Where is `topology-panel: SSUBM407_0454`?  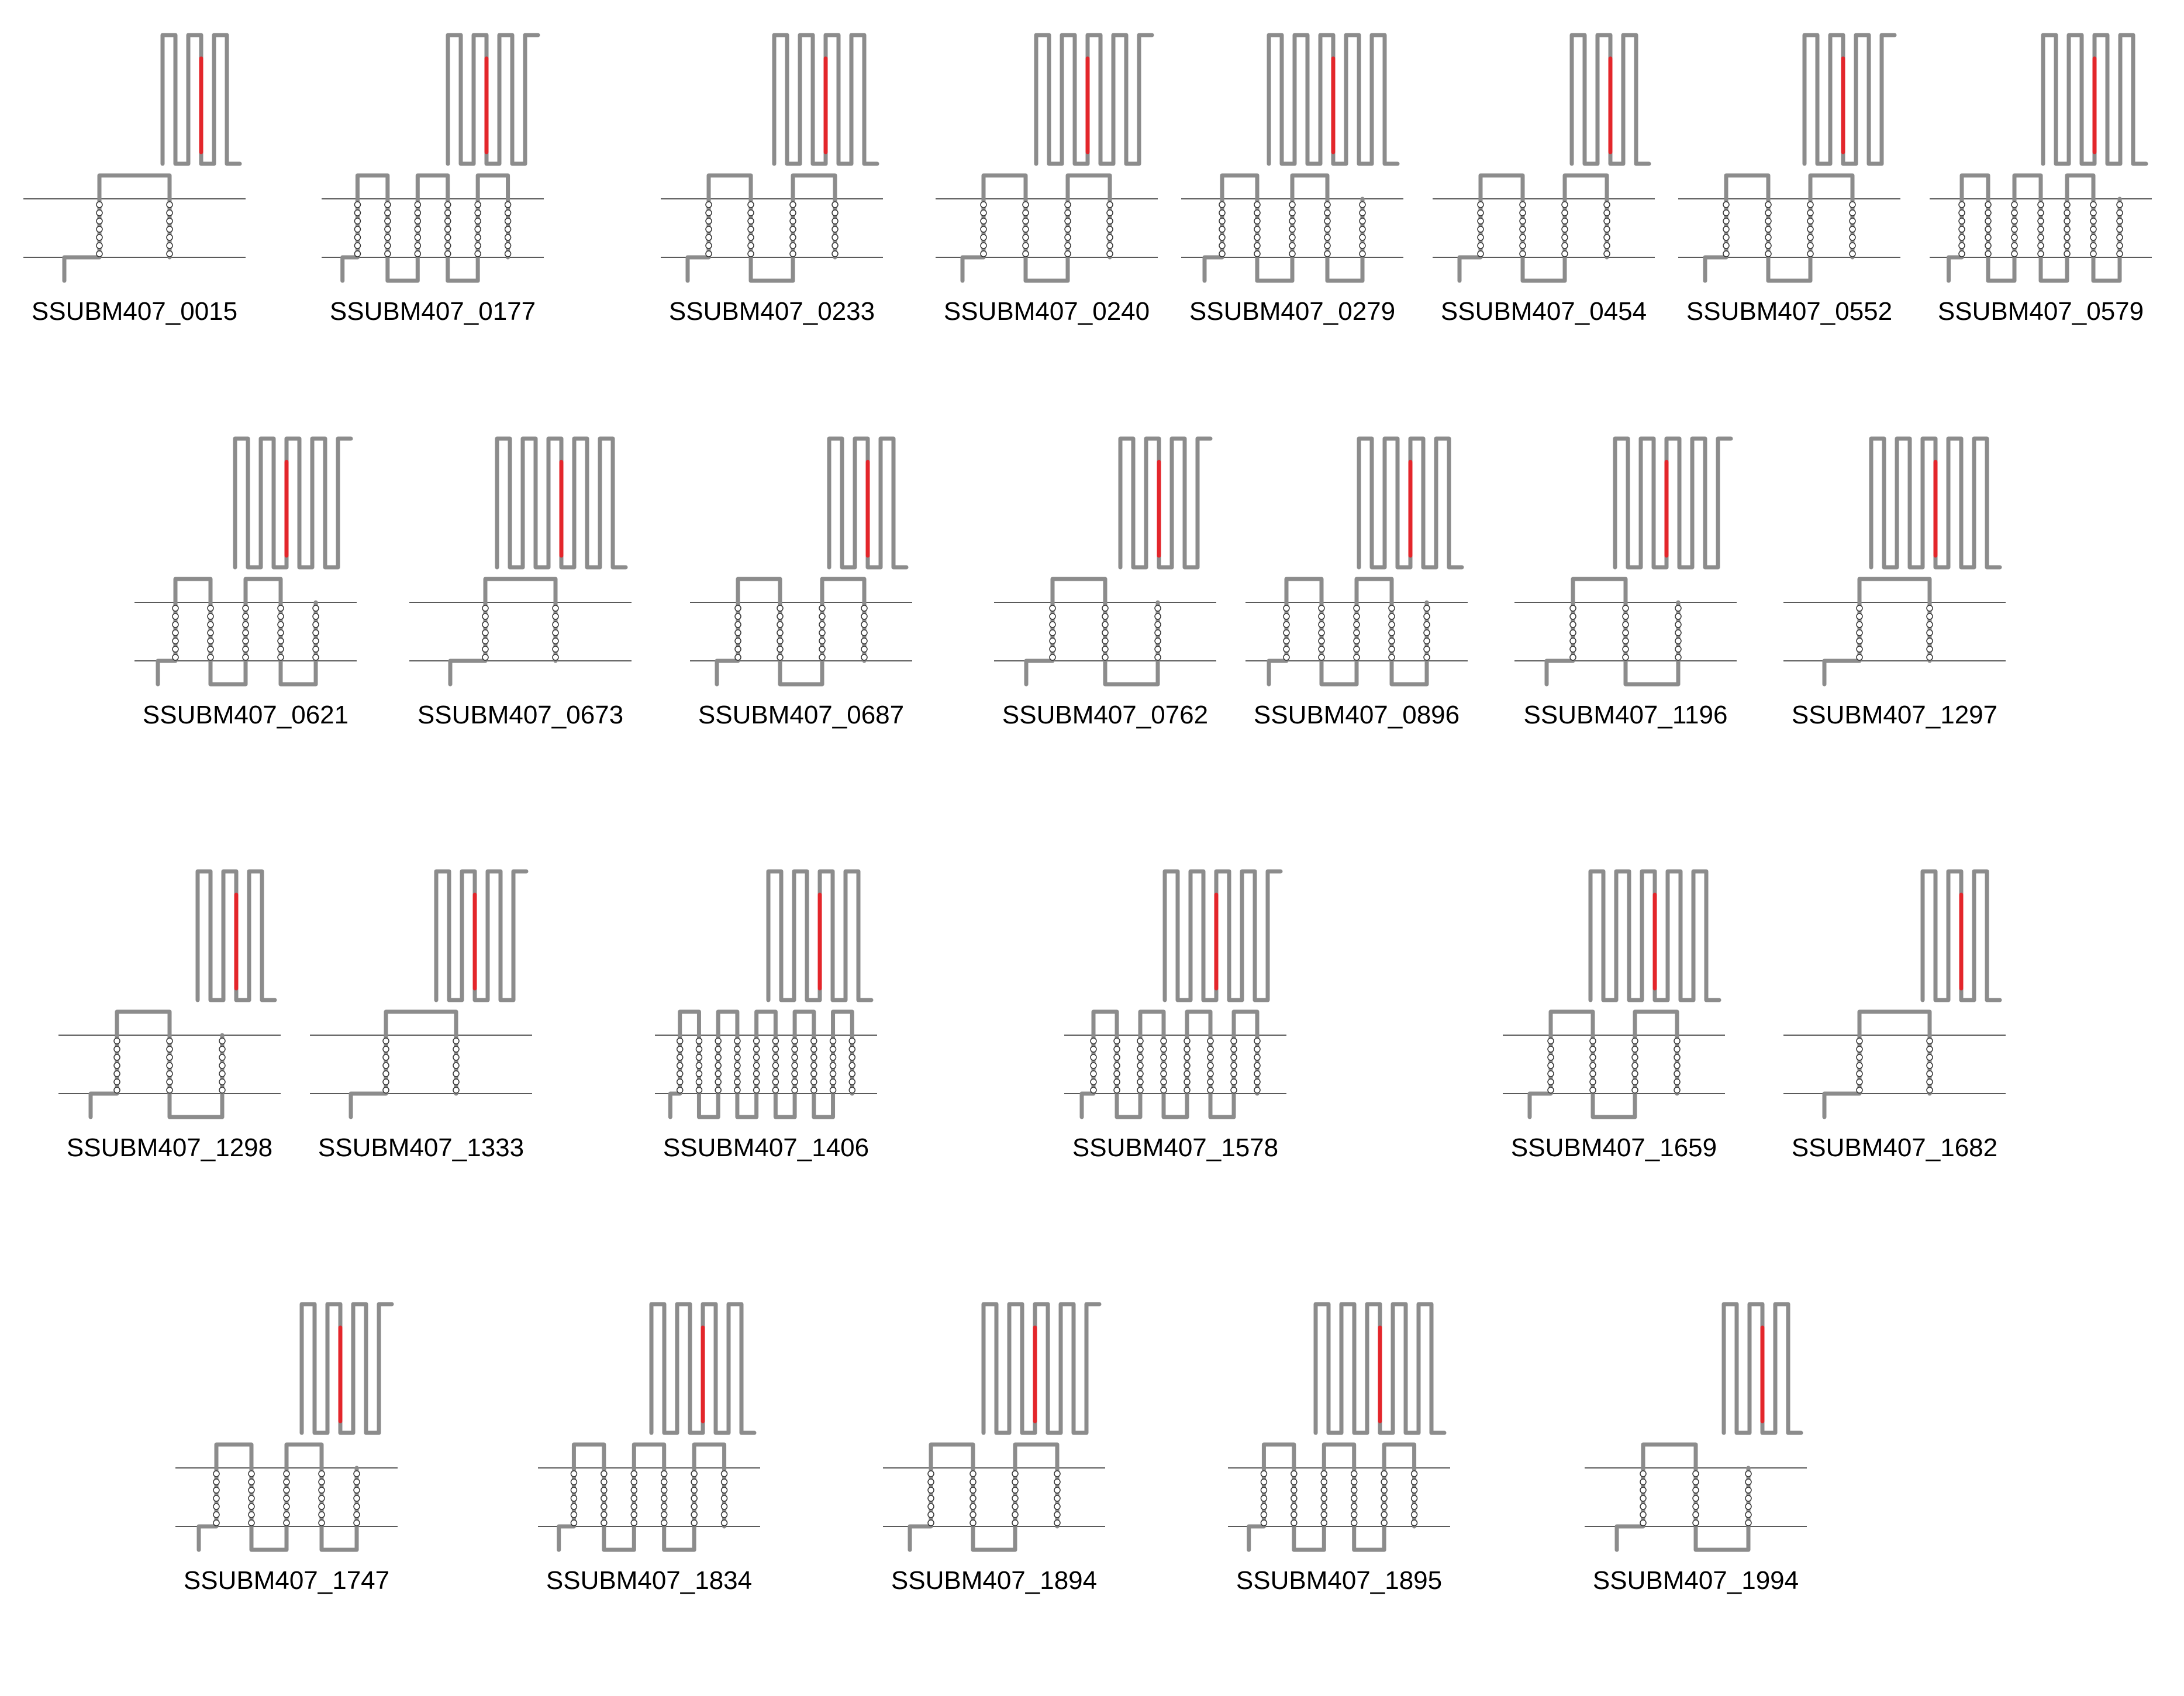
topology-panel: SSUBM407_0454 is located at coordinates (1544, 175).